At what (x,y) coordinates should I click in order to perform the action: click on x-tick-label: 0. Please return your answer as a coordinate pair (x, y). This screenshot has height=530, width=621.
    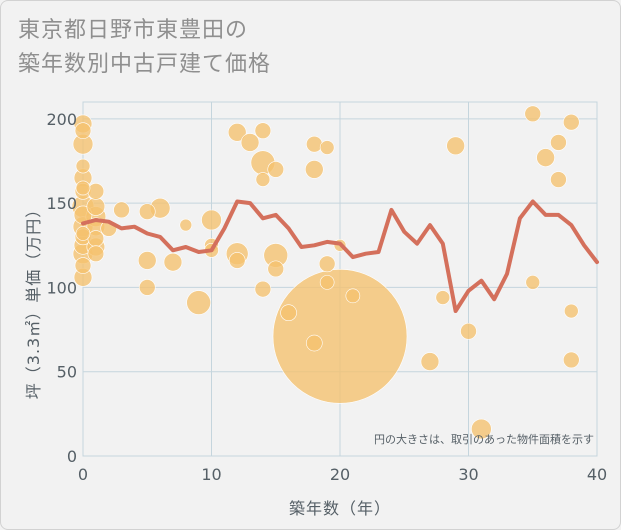
    Looking at the image, I should click on (83, 474).